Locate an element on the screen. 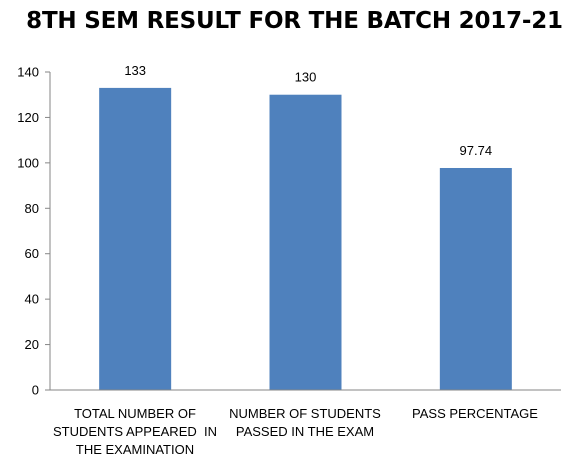 This screenshot has width=571, height=469. x-tick-label-0-line-0: TOTAL NUMBER OF is located at coordinates (135, 413).